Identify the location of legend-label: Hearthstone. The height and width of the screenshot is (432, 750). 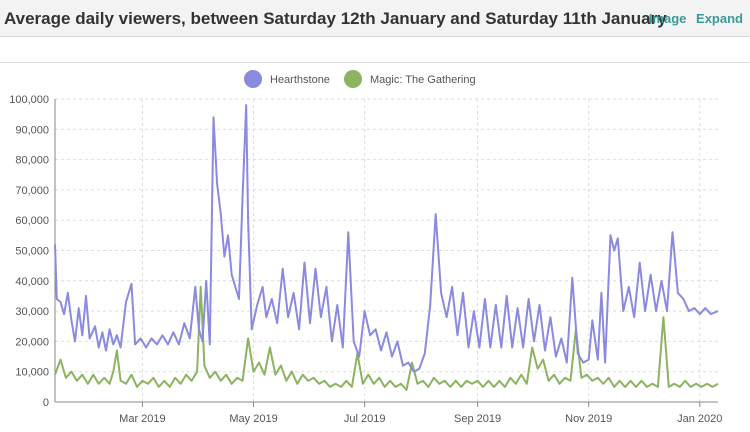
(300, 80).